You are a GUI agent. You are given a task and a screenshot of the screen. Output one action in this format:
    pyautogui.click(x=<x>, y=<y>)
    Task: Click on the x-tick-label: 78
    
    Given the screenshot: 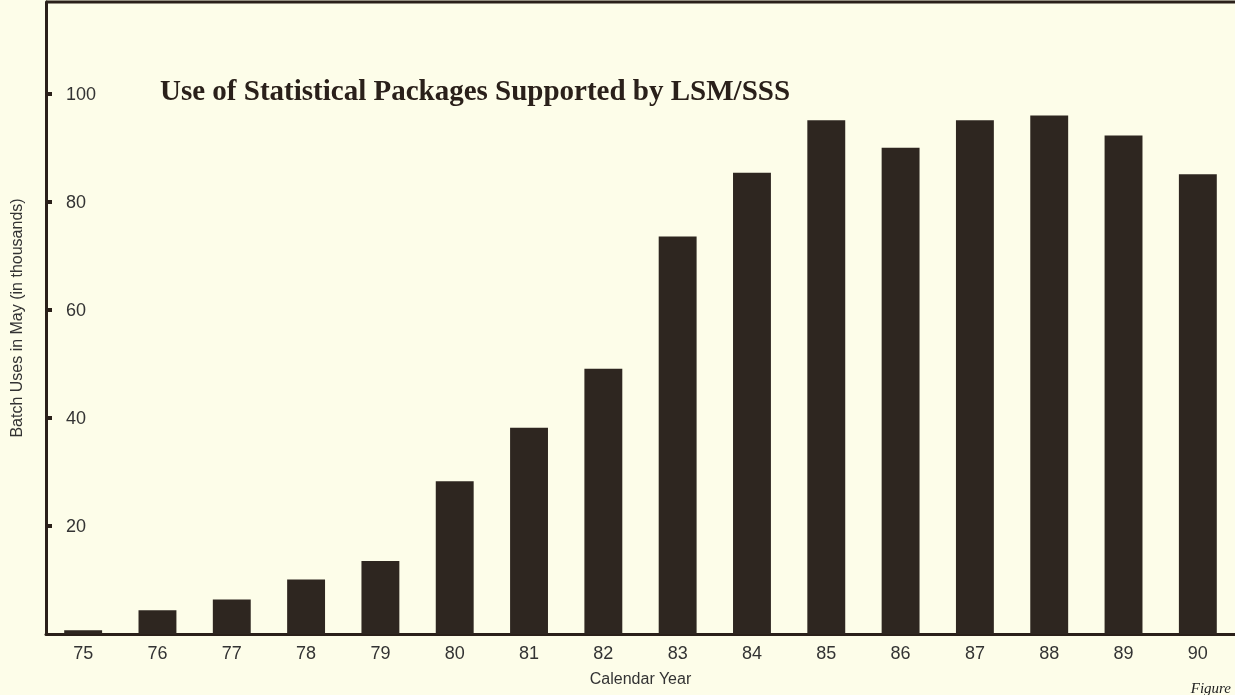 What is the action you would take?
    pyautogui.click(x=306, y=653)
    